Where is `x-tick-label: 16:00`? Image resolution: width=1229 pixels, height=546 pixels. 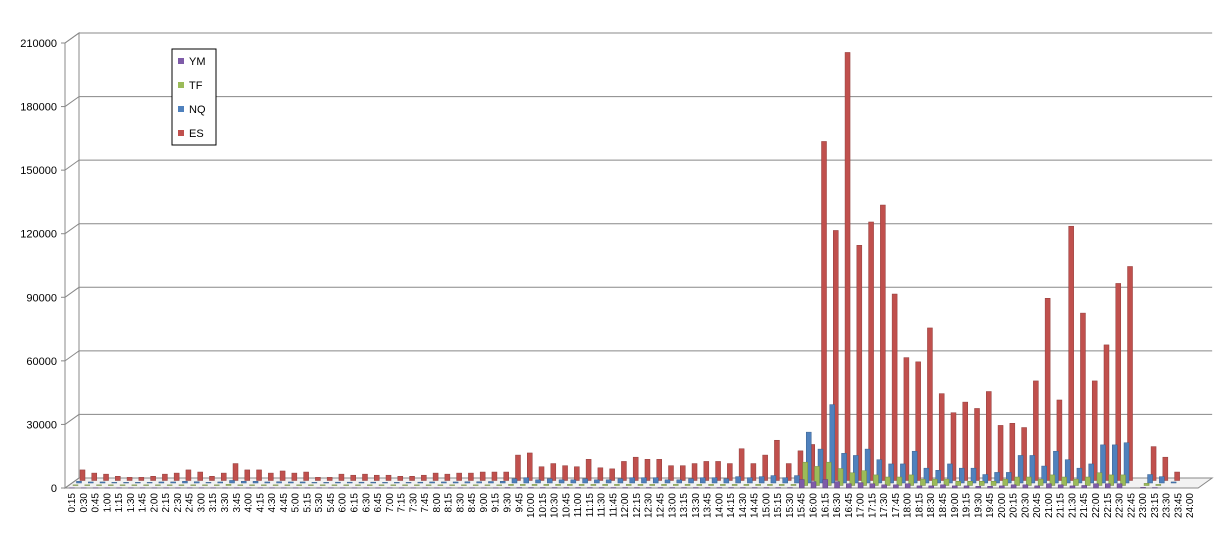
x-tick-label: 16:00 is located at coordinates (814, 505).